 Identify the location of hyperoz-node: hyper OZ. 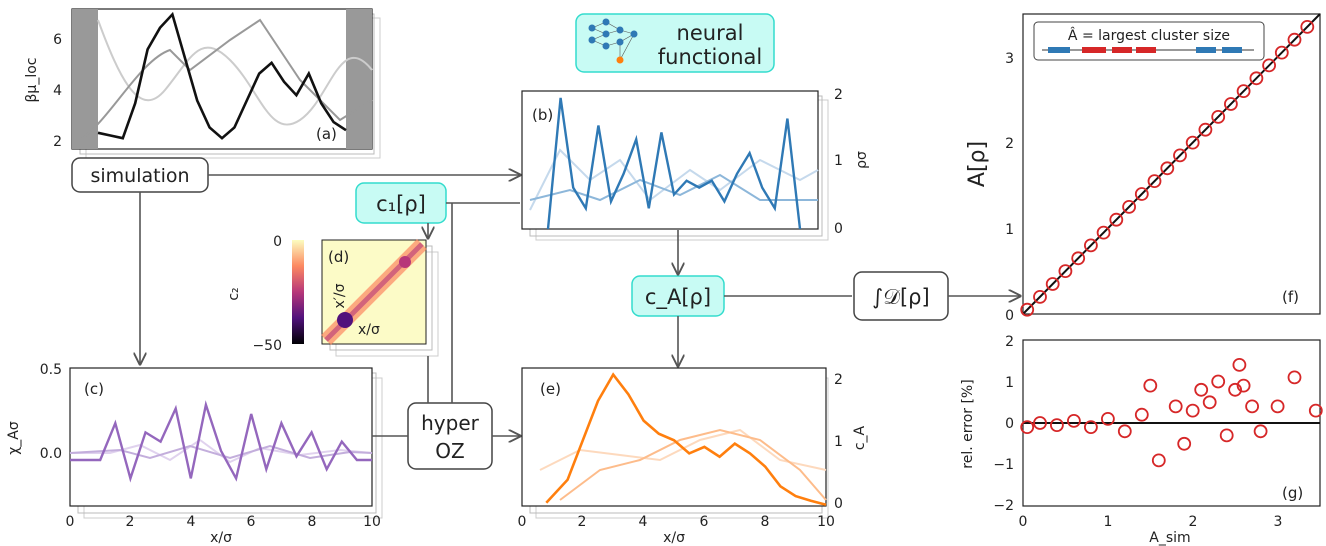
(450, 436).